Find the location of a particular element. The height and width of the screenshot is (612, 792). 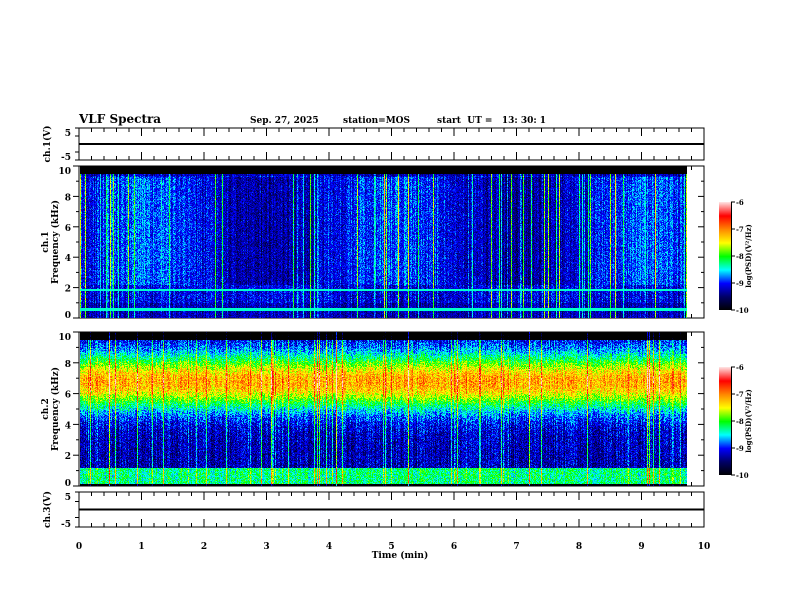

x-tick-label: 2 is located at coordinates (204, 547).